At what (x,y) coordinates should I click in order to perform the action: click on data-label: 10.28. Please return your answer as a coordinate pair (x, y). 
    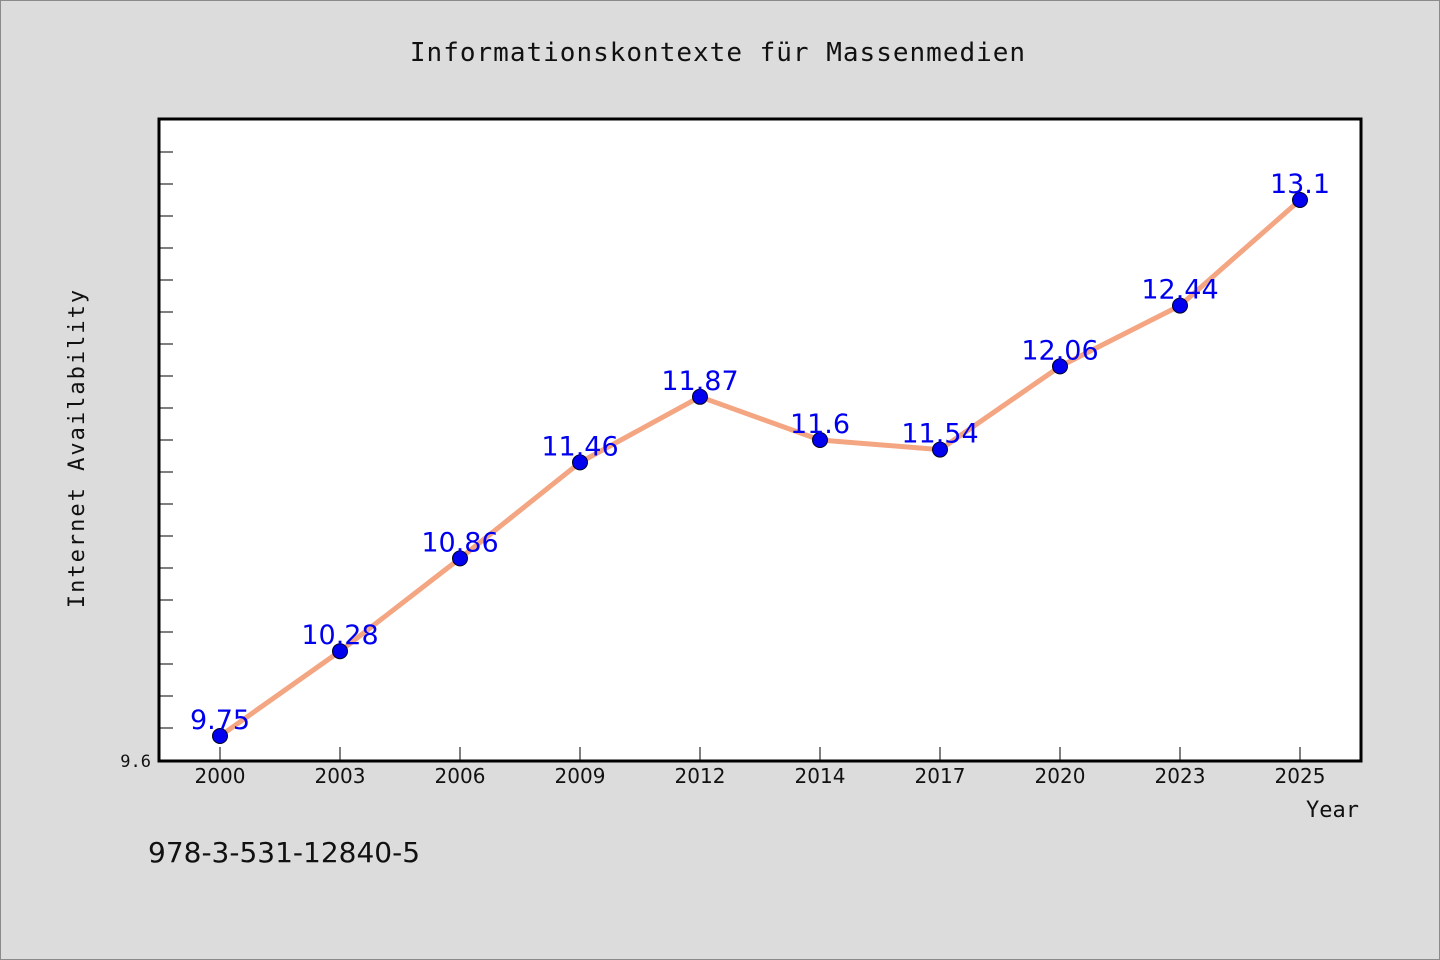
    Looking at the image, I should click on (339, 635).